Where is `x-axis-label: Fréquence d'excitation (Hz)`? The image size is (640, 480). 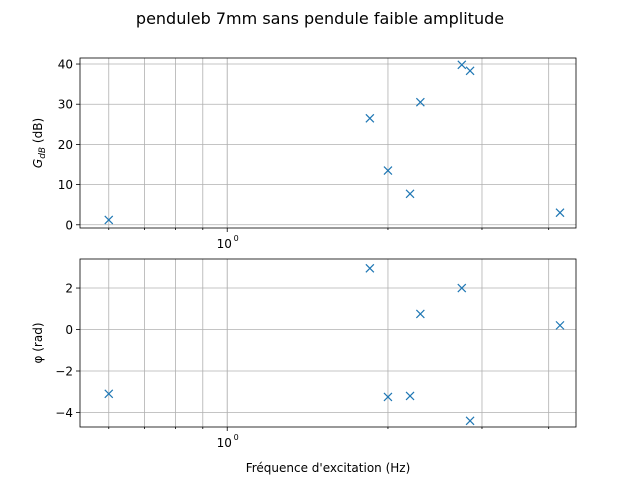
x-axis-label: Fréquence d'excitation (Hz) is located at coordinates (328, 468).